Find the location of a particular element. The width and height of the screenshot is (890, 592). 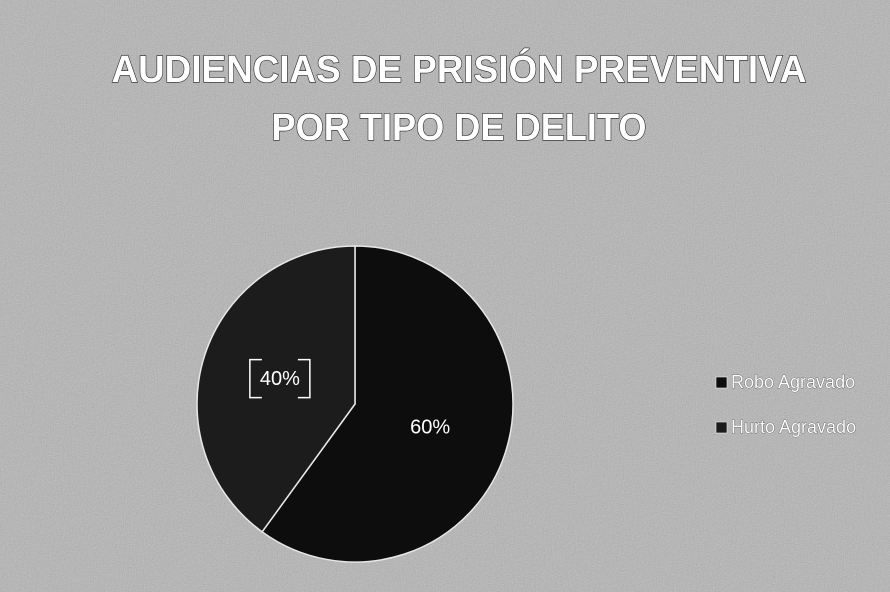

data-label: 40% is located at coordinates (280, 379).